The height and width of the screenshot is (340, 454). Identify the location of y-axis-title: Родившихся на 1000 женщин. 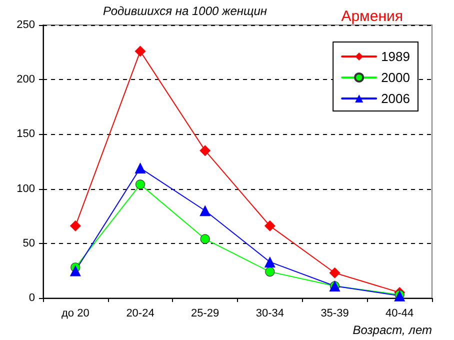
(185, 11).